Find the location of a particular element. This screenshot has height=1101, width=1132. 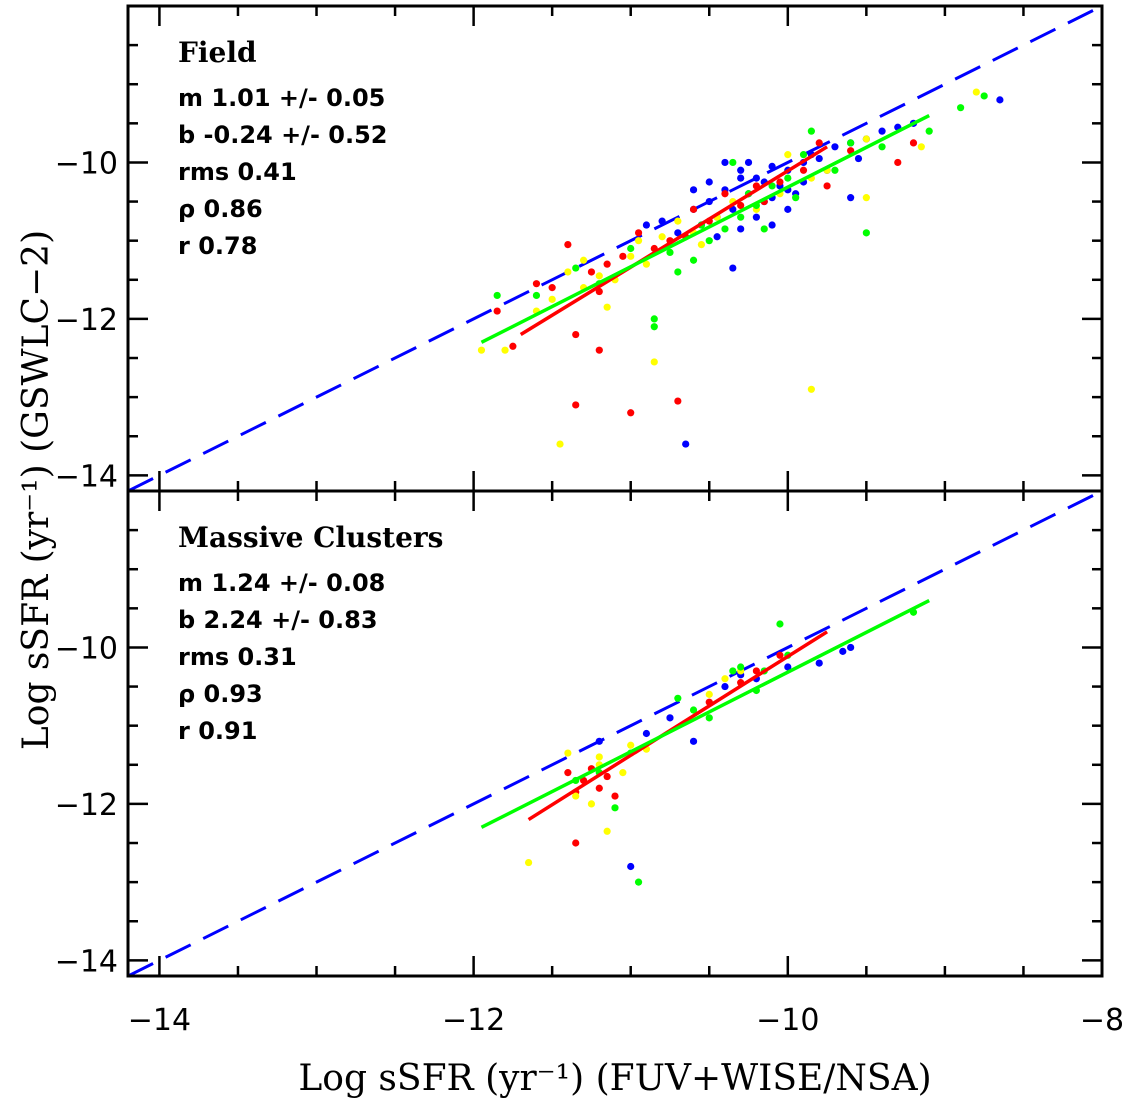

fit-statistic: ρ 0.86 is located at coordinates (220, 209).